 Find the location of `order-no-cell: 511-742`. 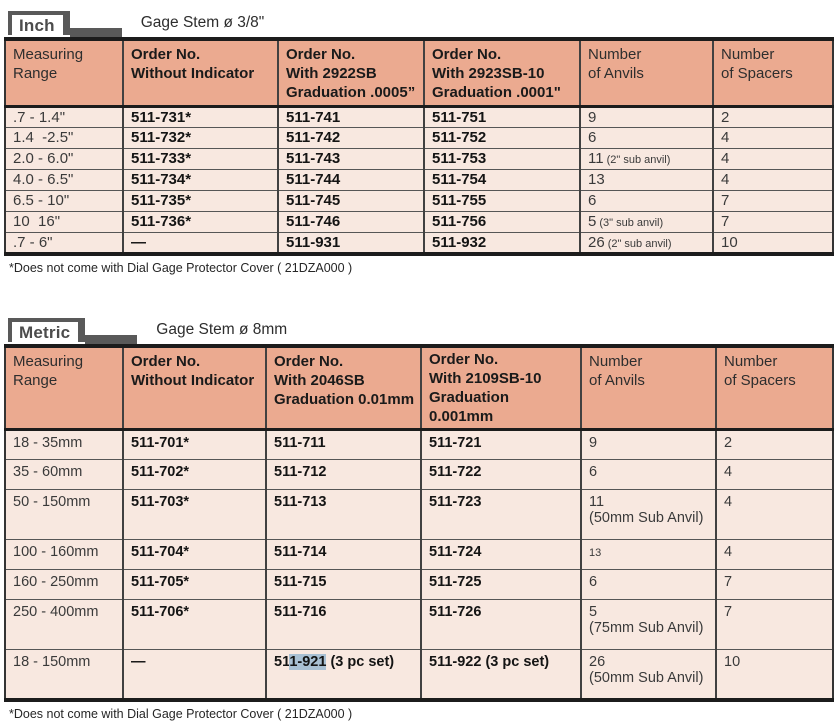

order-no-cell: 511-742 is located at coordinates (350, 137).